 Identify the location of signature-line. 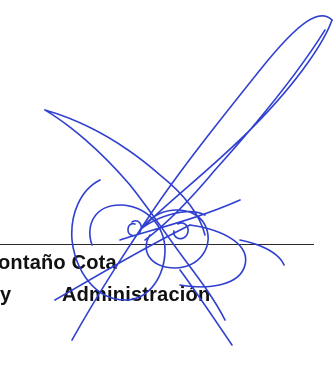
(157, 244).